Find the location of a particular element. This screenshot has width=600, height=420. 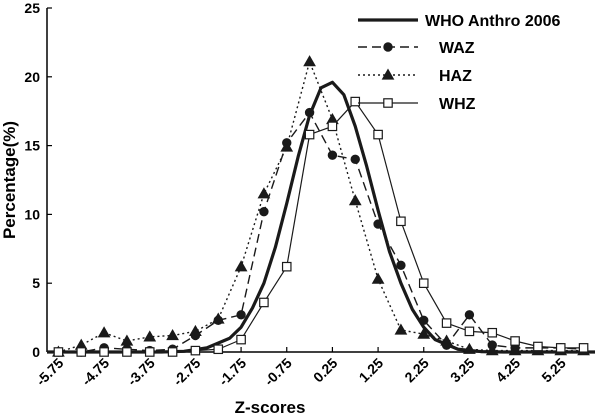

legend-item: HAZ is located at coordinates (415, 76).